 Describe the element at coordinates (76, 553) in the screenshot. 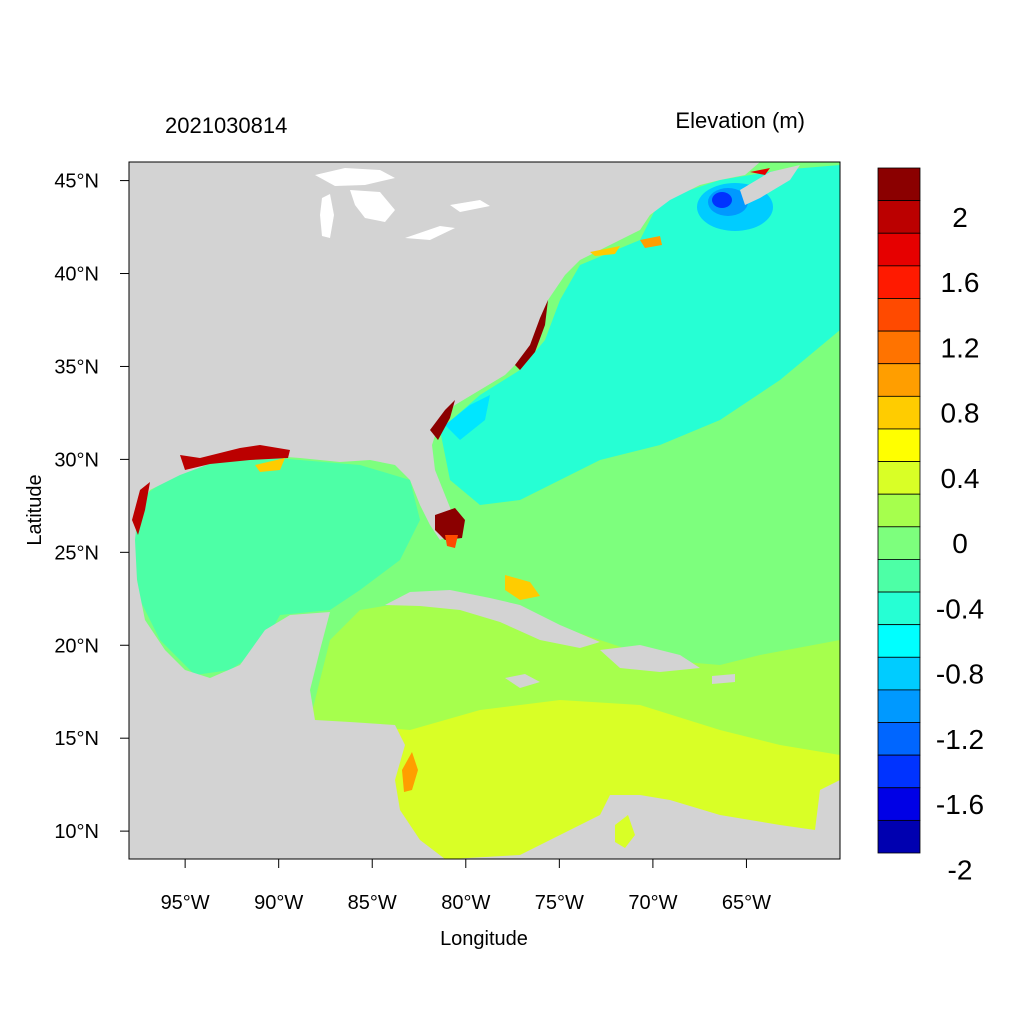

I see `y-tick-label: 25°N` at that location.